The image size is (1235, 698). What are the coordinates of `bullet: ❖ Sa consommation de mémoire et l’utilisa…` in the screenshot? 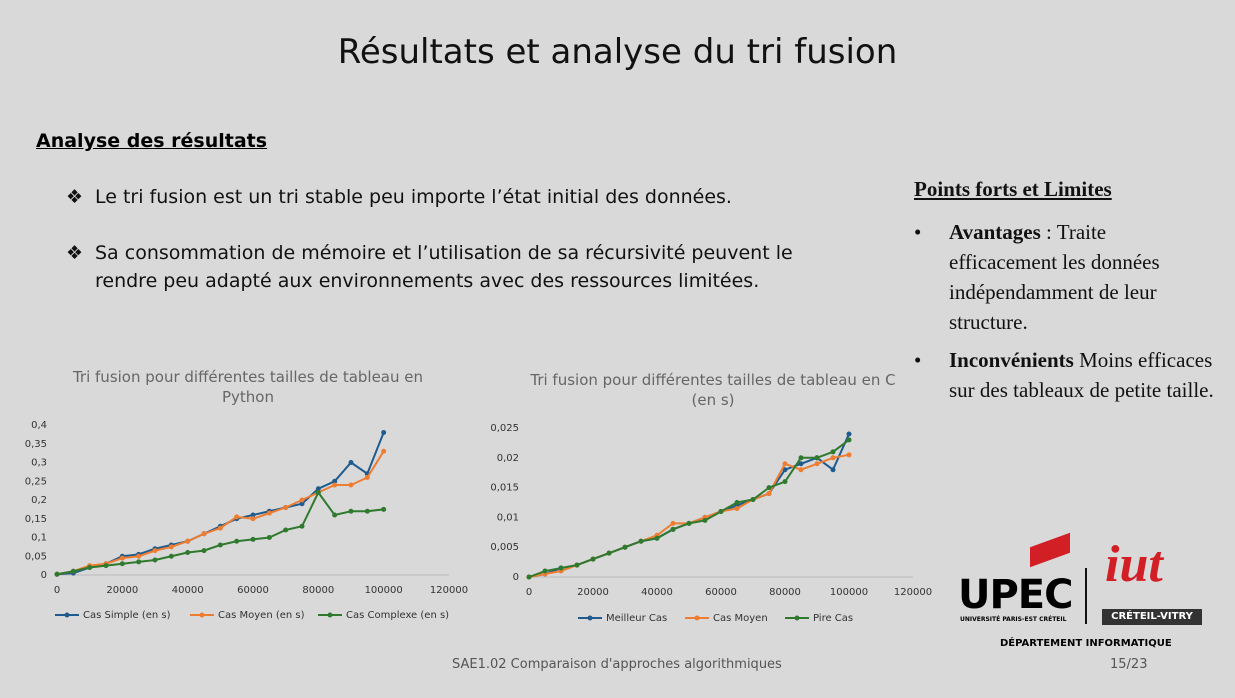 It's located at (436, 267).